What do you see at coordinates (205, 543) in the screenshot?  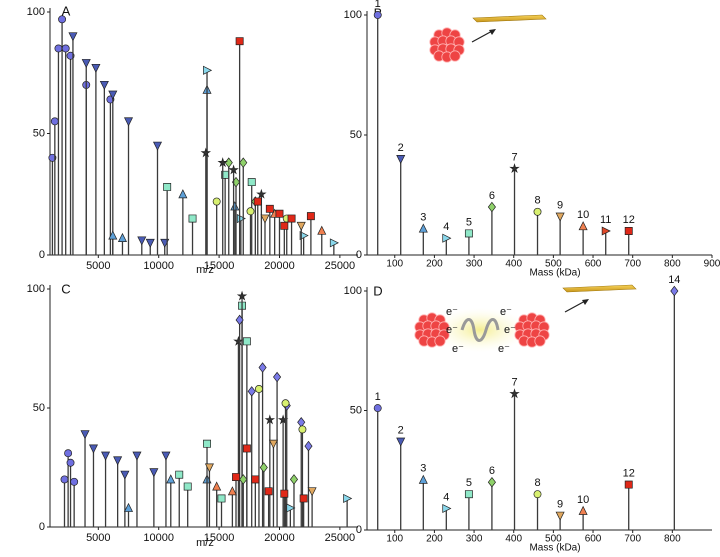 I see `x-axis-label: m/z` at bounding box center [205, 543].